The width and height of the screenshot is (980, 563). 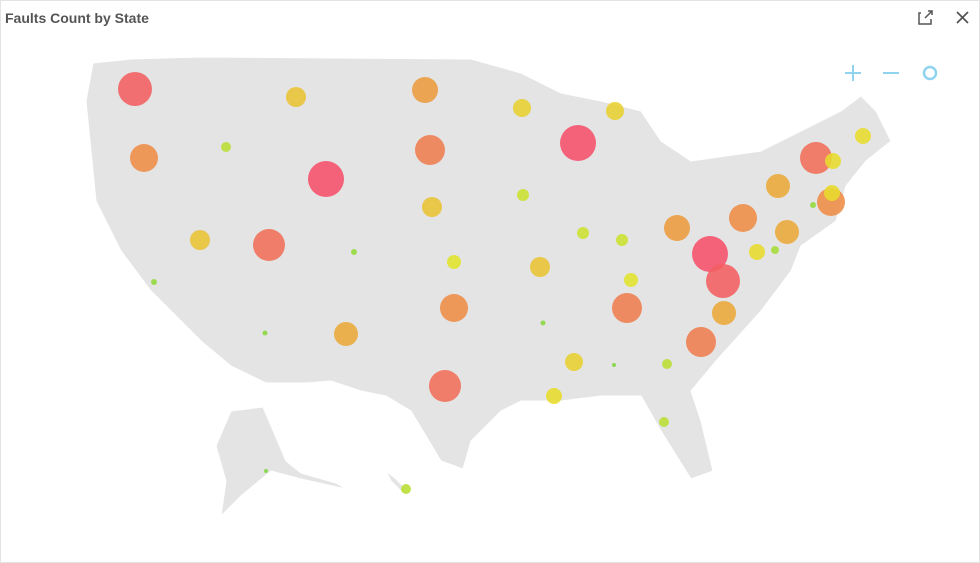 I want to click on widget-title: Faults Count by State, so click(x=77, y=18).